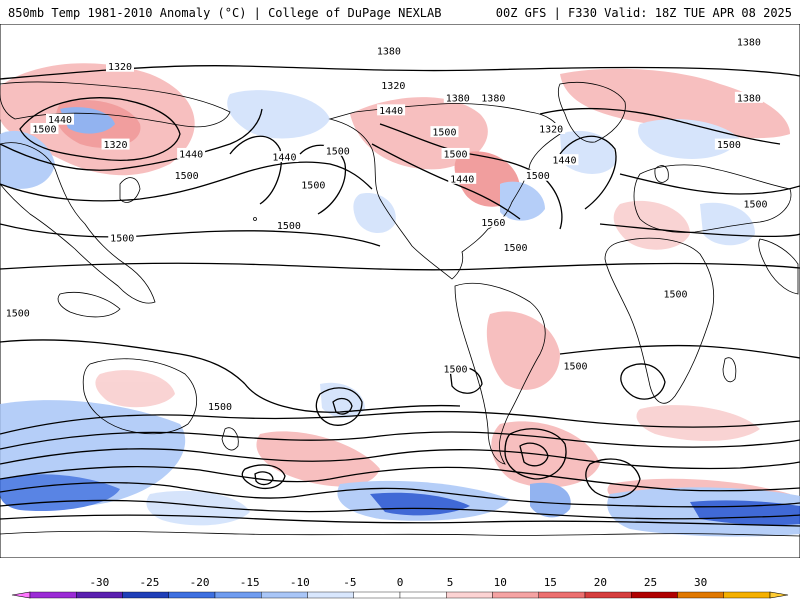 This screenshot has height=600, width=800. What do you see at coordinates (700, 582) in the screenshot?
I see `legend-tick-label: 30` at bounding box center [700, 582].